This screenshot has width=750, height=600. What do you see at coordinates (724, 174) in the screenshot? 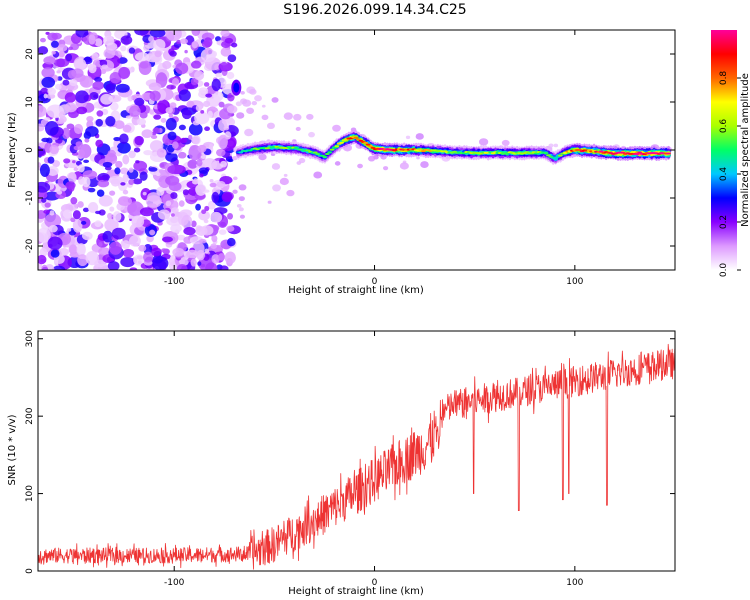
I see `colorbar-tick-label: 0.4` at bounding box center [724, 174].